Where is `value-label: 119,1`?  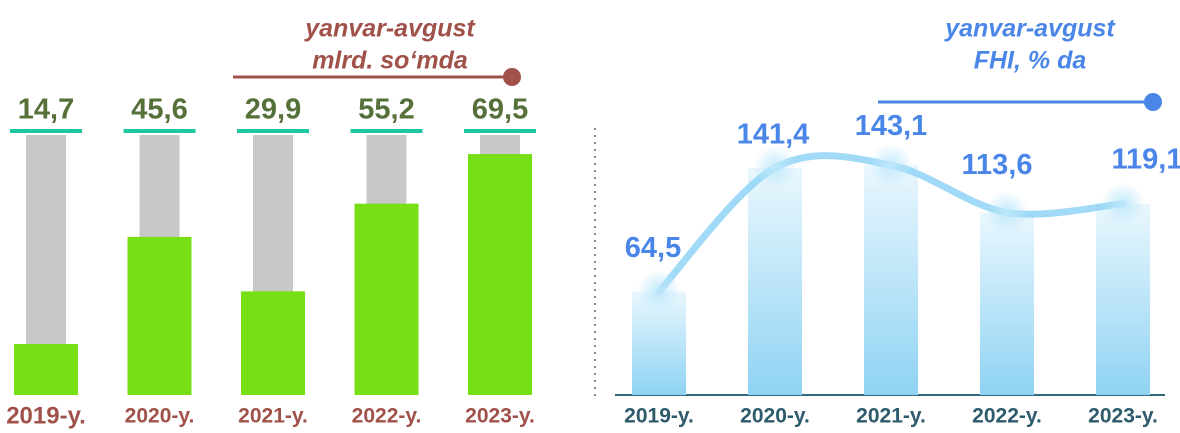 value-label: 119,1 is located at coordinates (1146, 159).